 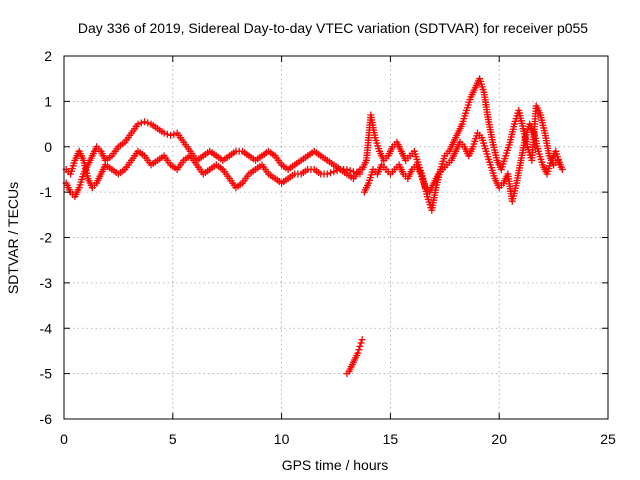 I want to click on y-tick-label: -2, so click(x=46, y=238).